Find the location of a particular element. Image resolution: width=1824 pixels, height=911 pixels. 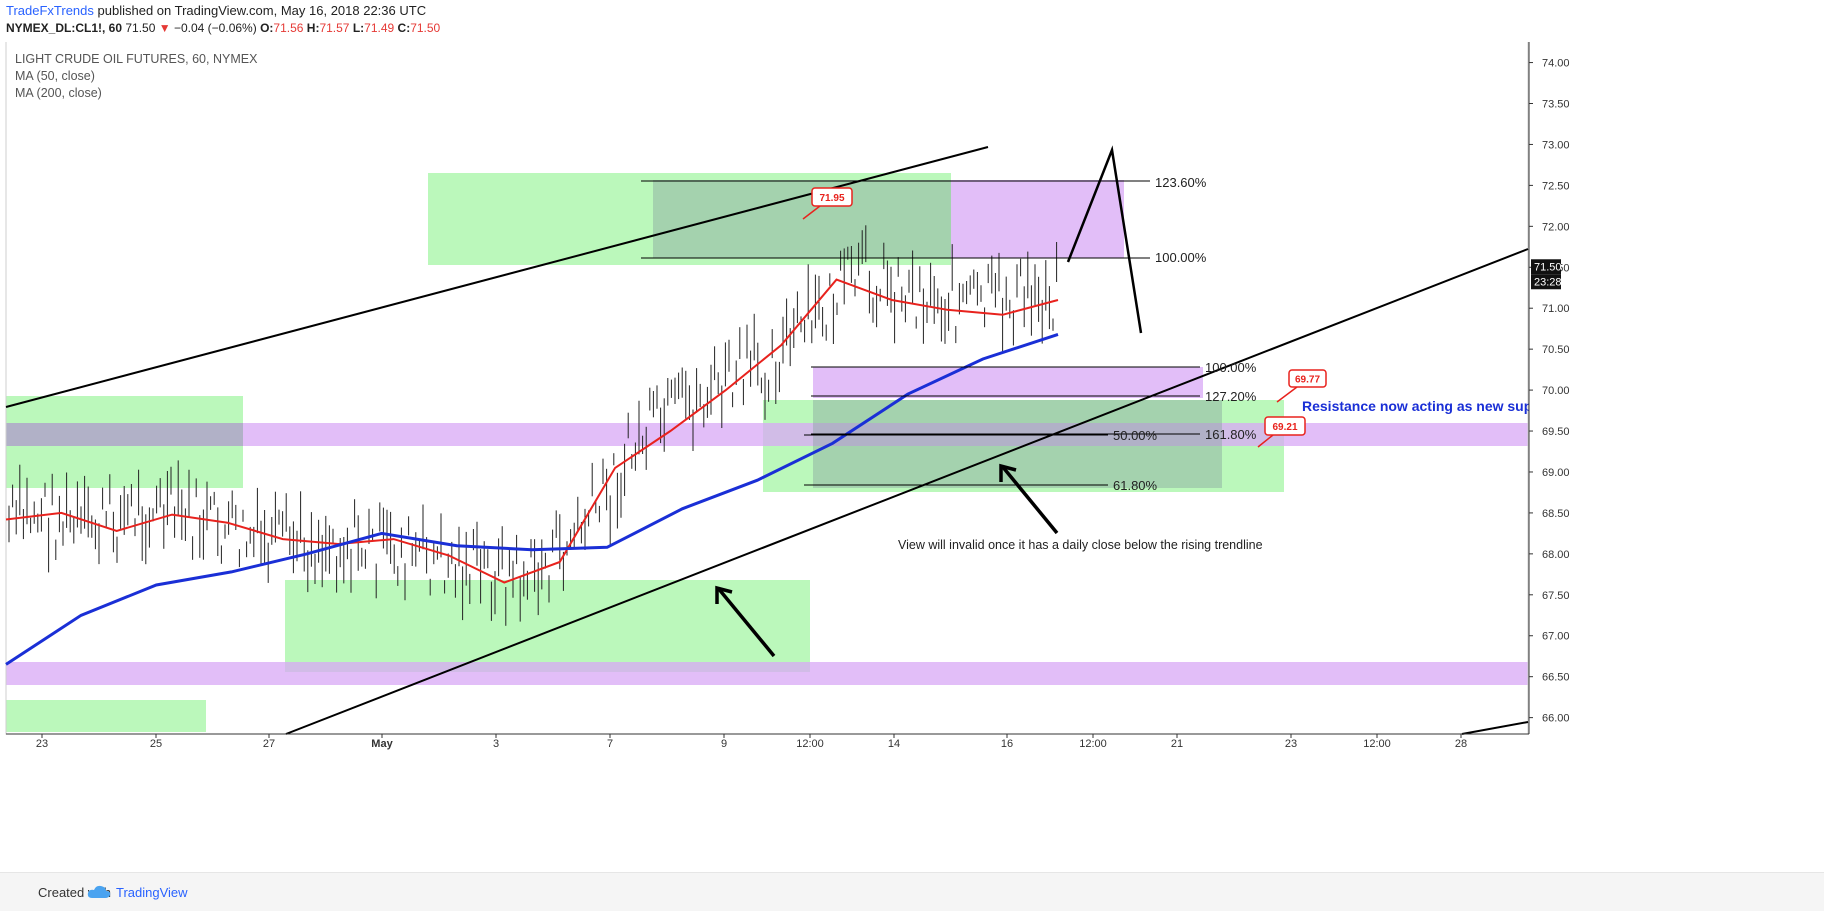

legend-ma200: MA (200, close) is located at coordinates (58, 93).